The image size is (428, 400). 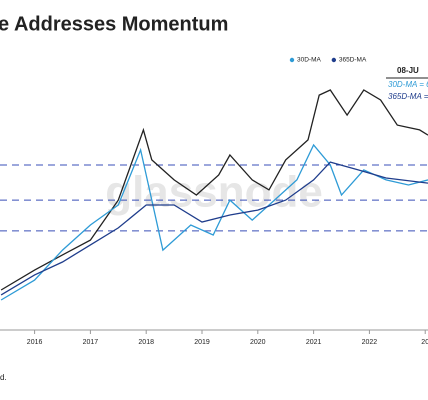 I want to click on x-tick-label: 20, so click(x=424, y=342).